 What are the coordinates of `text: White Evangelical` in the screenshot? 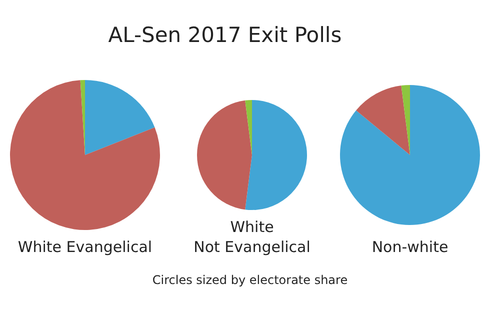 It's located at (85, 247).